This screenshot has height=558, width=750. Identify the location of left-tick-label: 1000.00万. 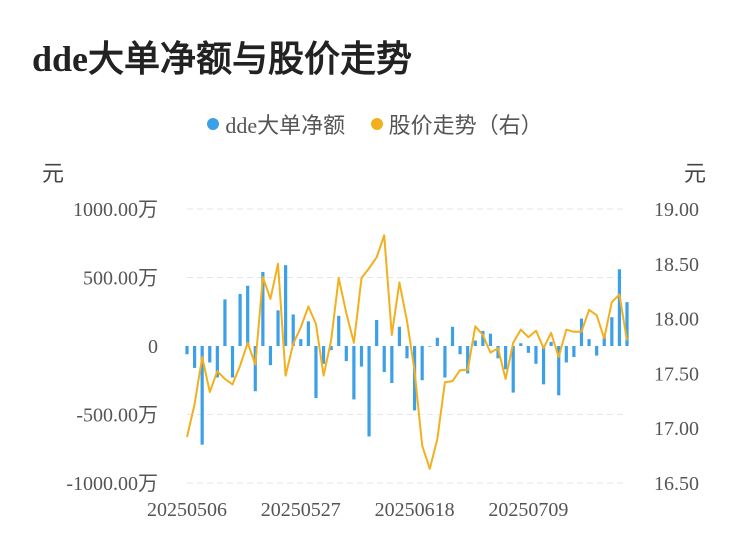
(115, 210).